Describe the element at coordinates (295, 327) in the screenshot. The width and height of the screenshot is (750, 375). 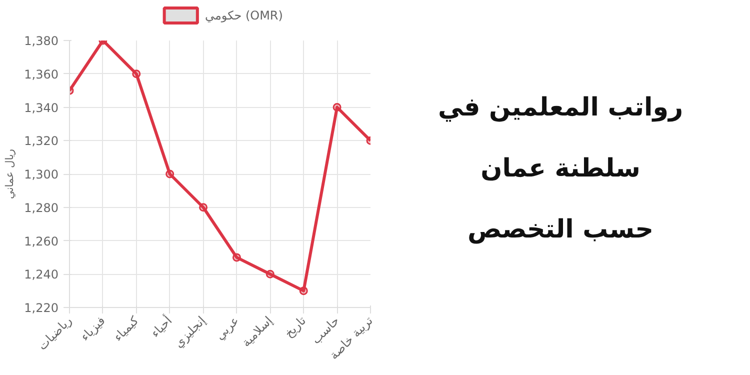
I see `x-tick-label: تاريخ` at that location.